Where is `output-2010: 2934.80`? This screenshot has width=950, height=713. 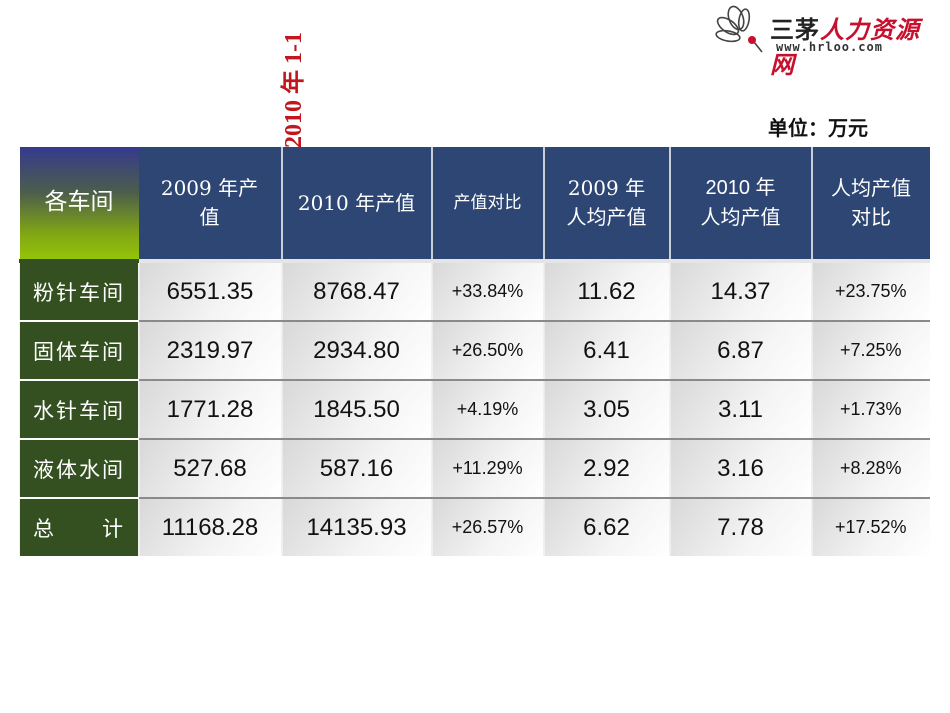
output-2010: 2934.80 is located at coordinates (356, 350).